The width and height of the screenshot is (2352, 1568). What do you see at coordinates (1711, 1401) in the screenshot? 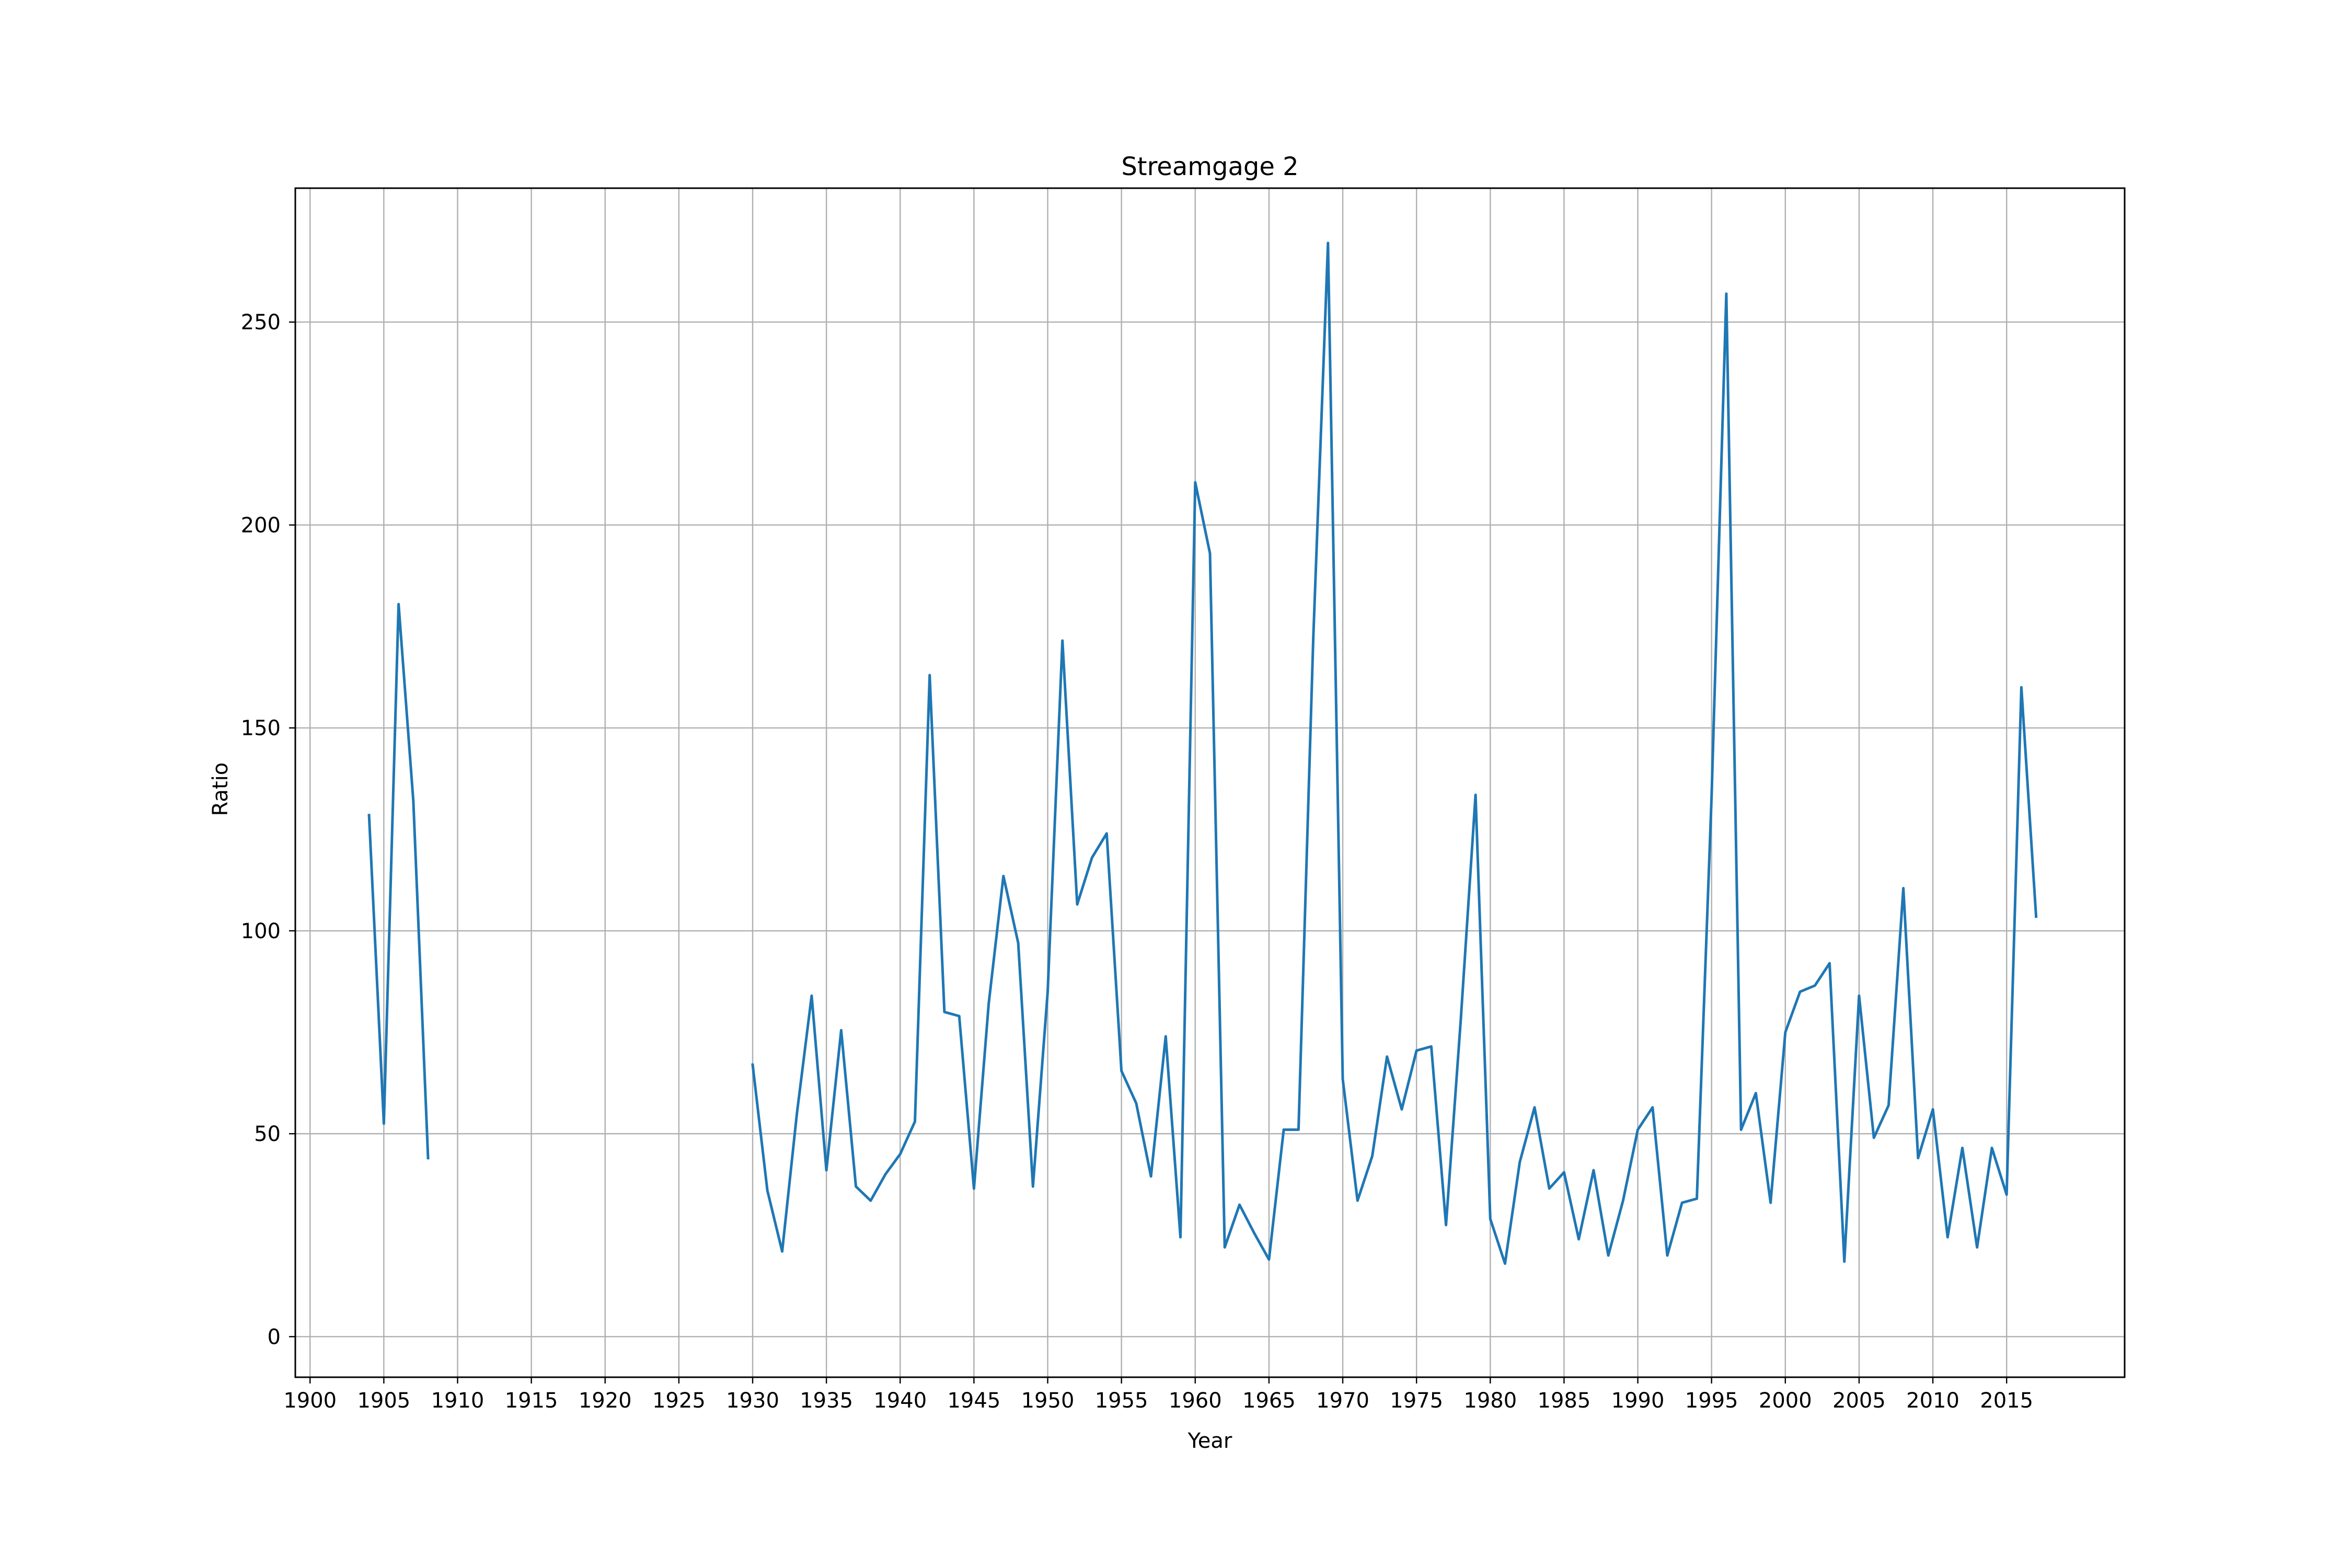
I see `x-tick-label: 1995` at bounding box center [1711, 1401].